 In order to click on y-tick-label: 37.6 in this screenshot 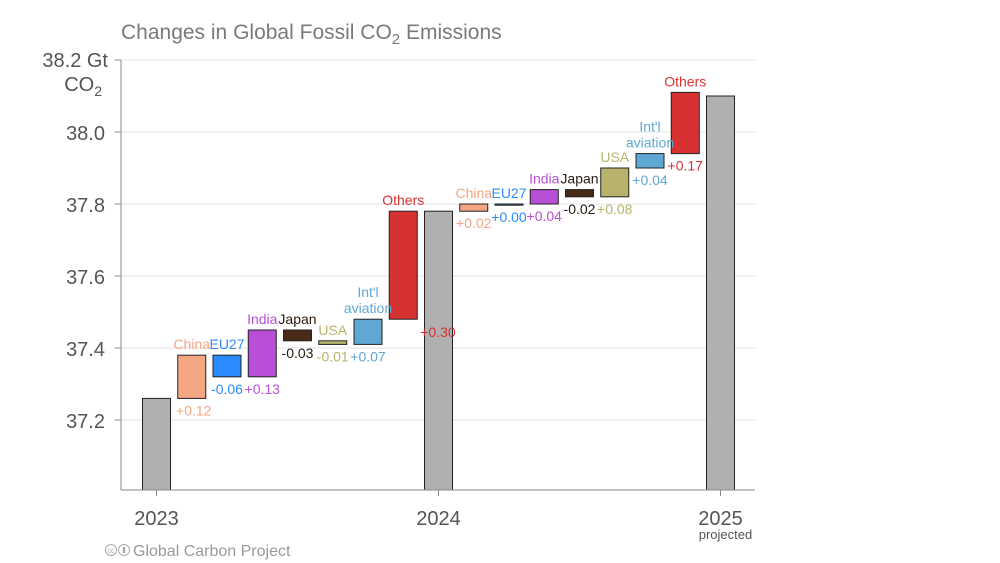, I will do `click(85, 278)`.